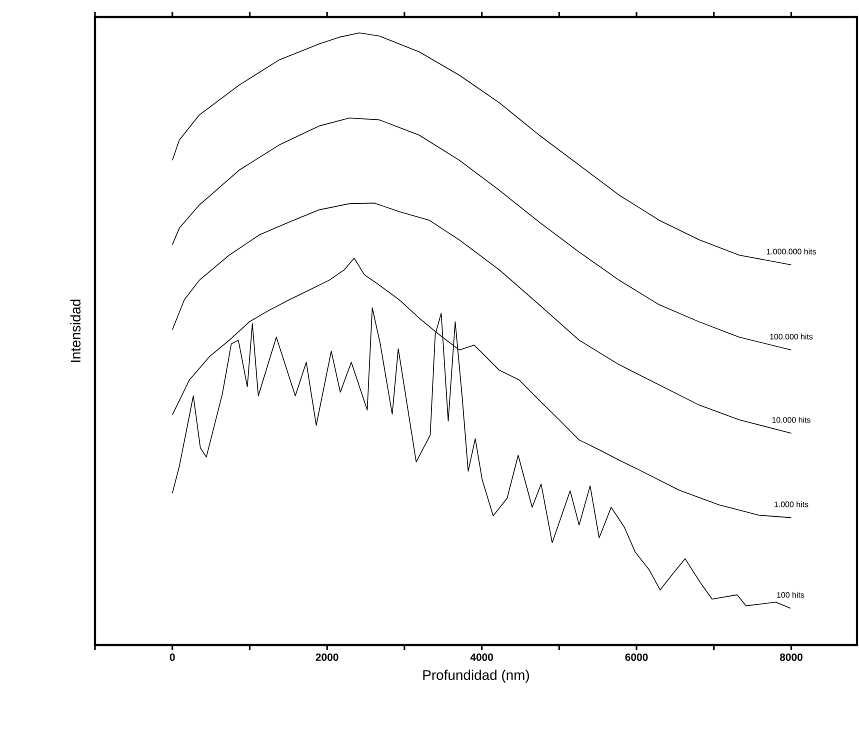 The image size is (859, 734). I want to click on x-tick-label: 2000, so click(327, 657).